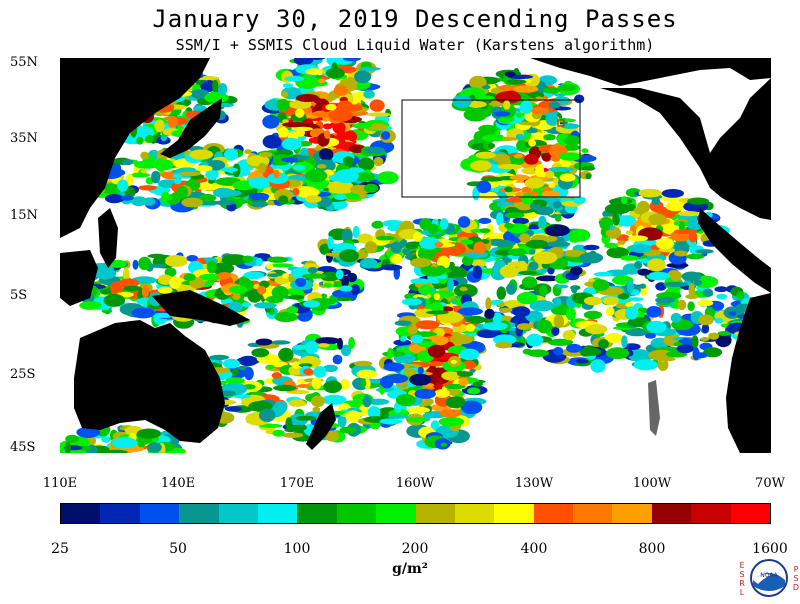 This screenshot has height=604, width=800. I want to click on lat-label-35n: 35N, so click(33, 139).